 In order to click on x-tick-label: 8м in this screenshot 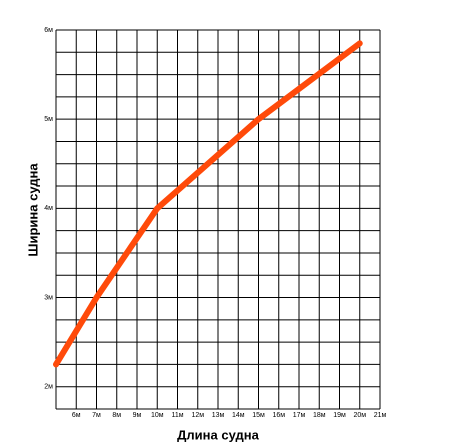, I will do `click(116, 415)`.